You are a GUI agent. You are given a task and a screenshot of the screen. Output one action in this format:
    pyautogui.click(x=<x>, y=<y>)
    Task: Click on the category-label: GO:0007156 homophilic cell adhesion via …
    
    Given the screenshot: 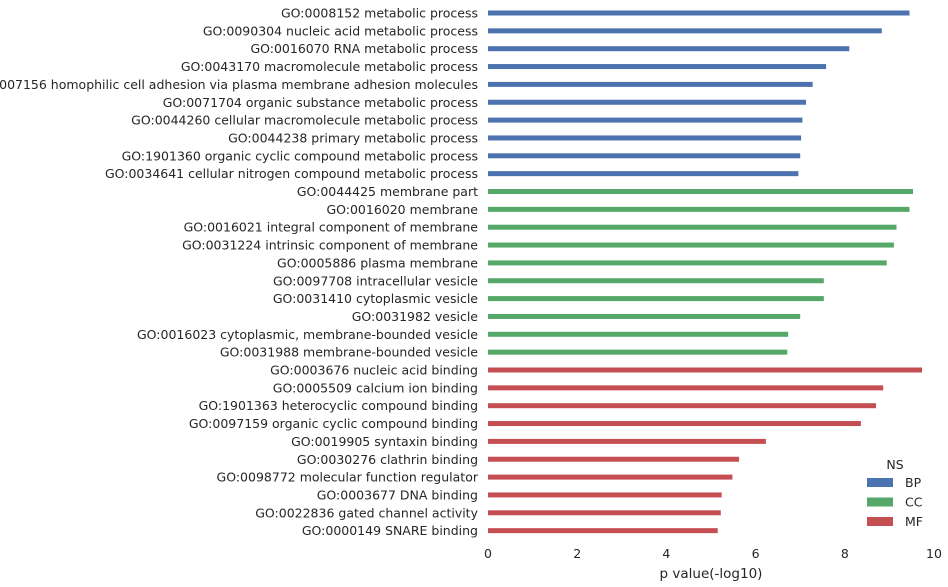 What is the action you would take?
    pyautogui.click(x=239, y=84)
    